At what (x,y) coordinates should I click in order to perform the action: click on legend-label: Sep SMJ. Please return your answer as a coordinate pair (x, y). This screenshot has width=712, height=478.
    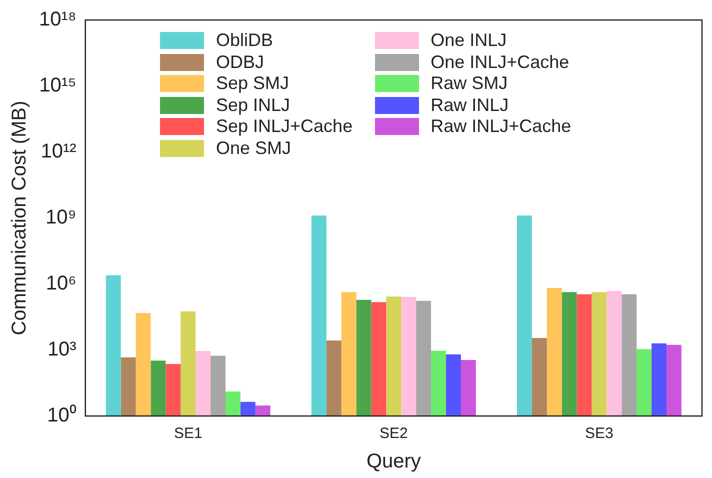
    Looking at the image, I should click on (253, 83).